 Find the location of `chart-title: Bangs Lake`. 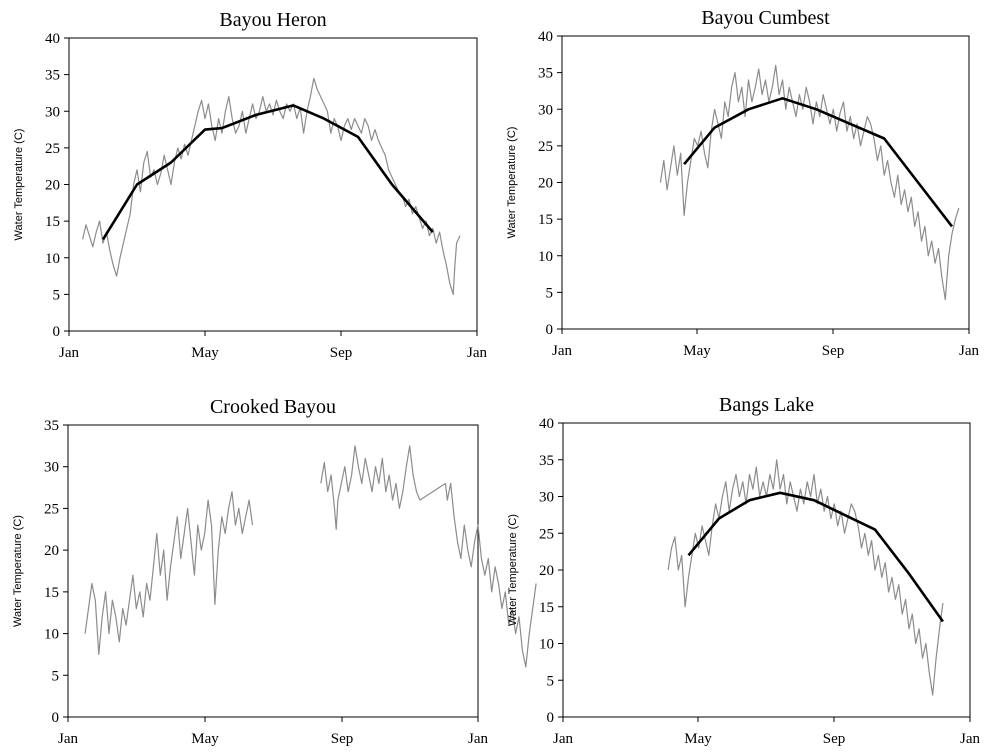

chart-title: Bangs Lake is located at coordinates (766, 405).